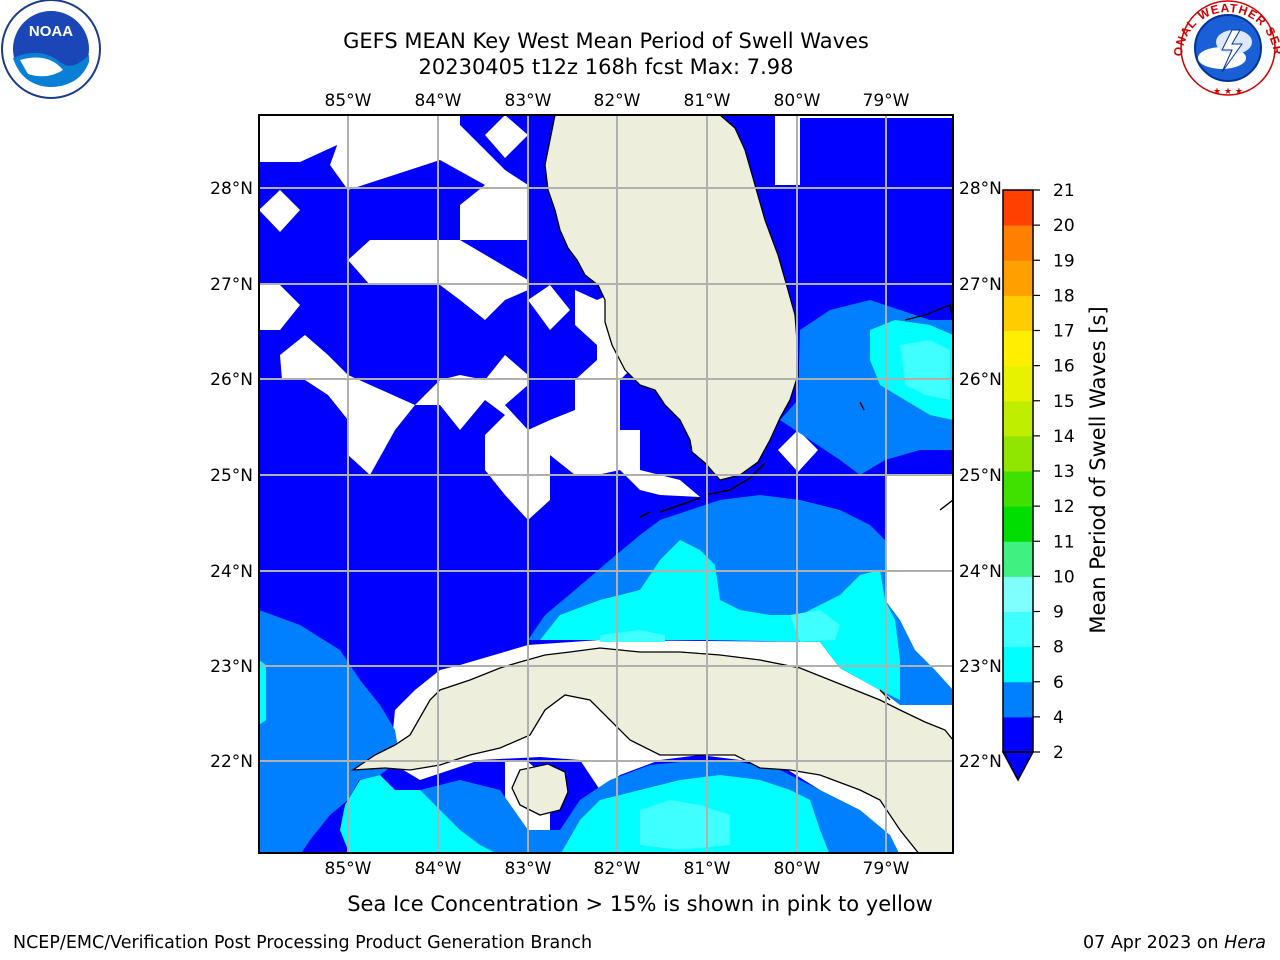  What do you see at coordinates (540, 789) in the screenshot?
I see `land-isla-juventud` at bounding box center [540, 789].